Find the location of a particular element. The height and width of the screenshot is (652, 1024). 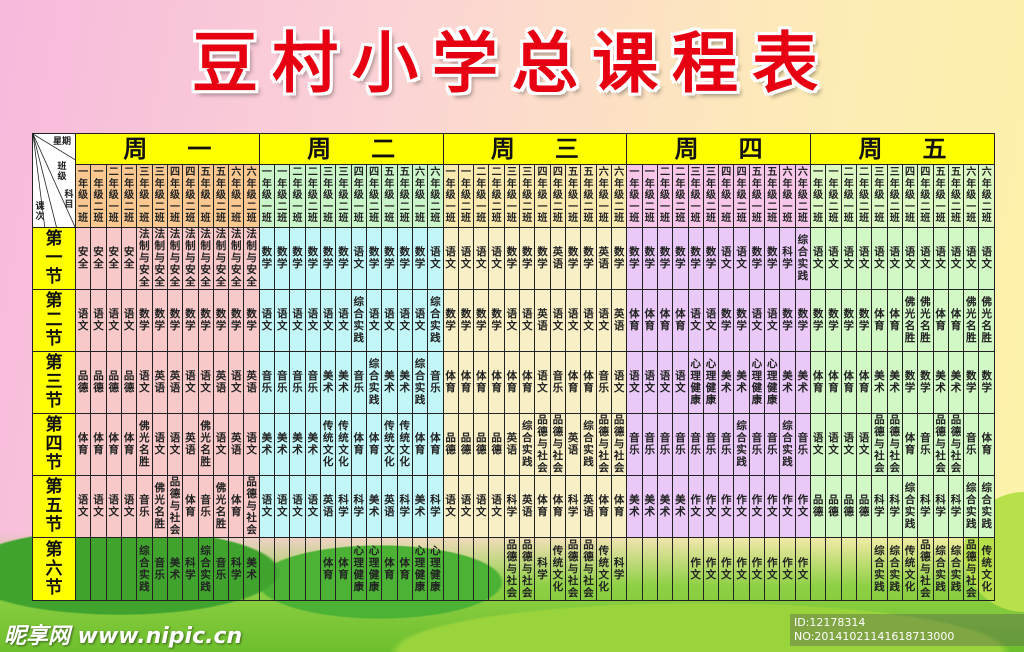

class-header: 二年级一班 is located at coordinates (297, 196).